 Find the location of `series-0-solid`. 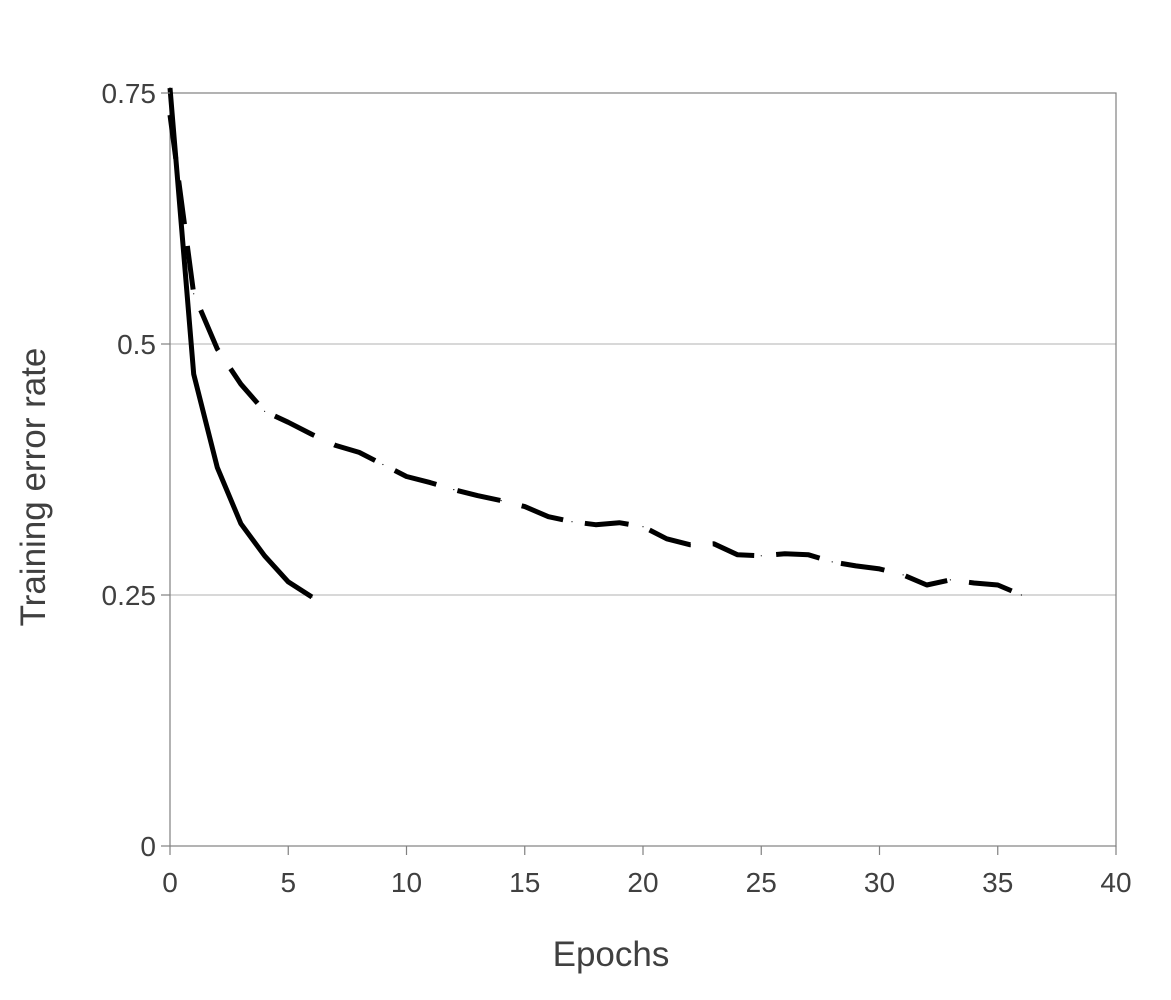

series-0-solid is located at coordinates (240, 343).